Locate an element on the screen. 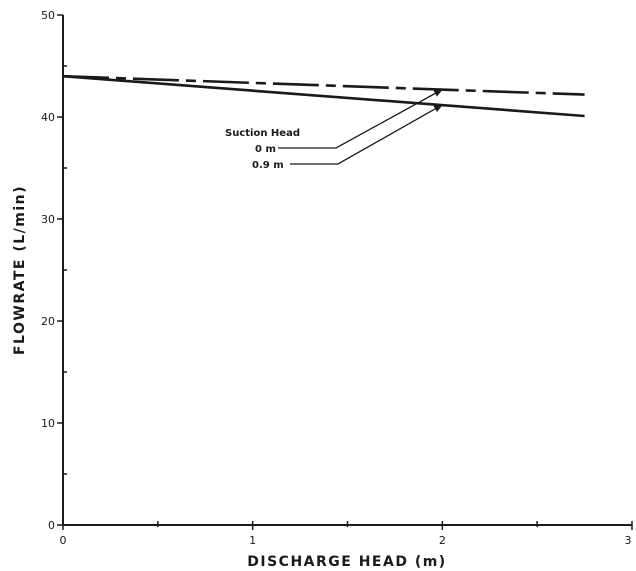 The image size is (636, 571). y-tick-label: 50 is located at coordinates (48, 15).